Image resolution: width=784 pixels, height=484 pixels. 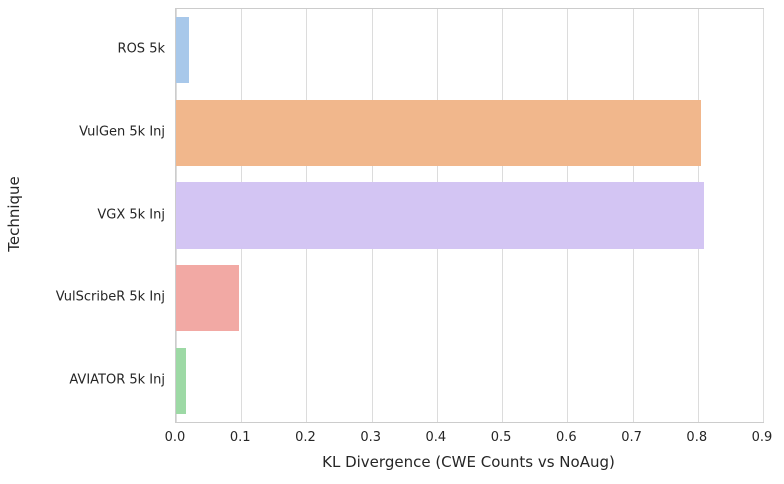 What do you see at coordinates (763, 215) in the screenshot?
I see `gridline` at bounding box center [763, 215].